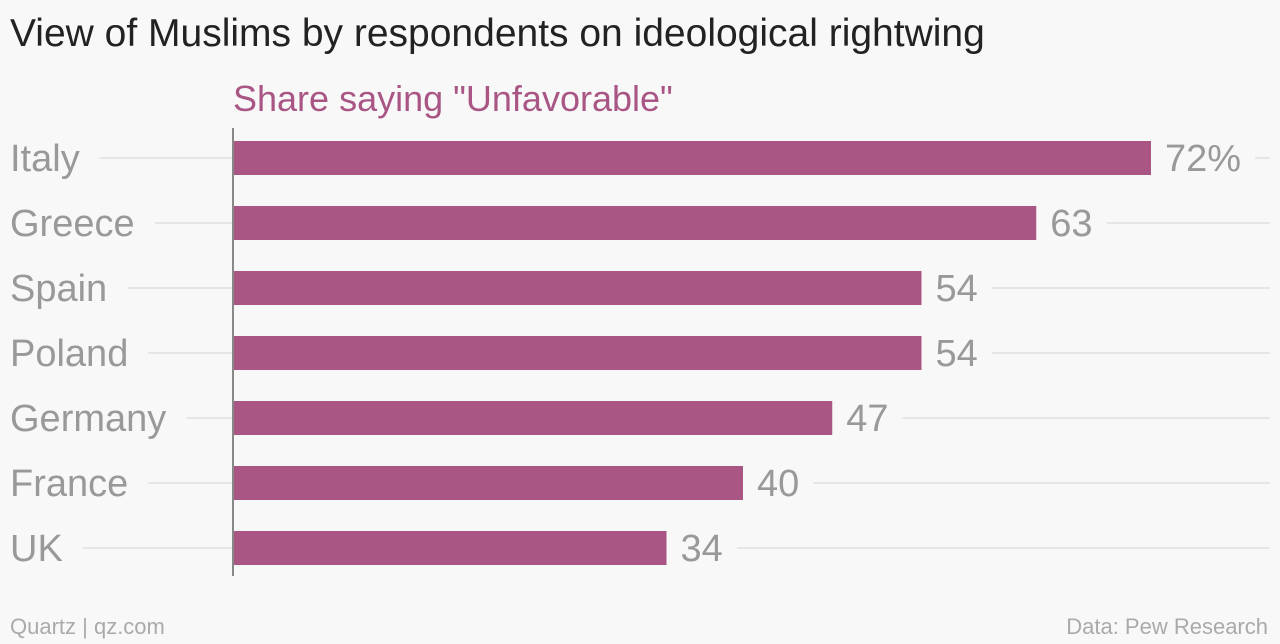  Describe the element at coordinates (72, 224) in the screenshot. I see `category-label: Greece` at that location.